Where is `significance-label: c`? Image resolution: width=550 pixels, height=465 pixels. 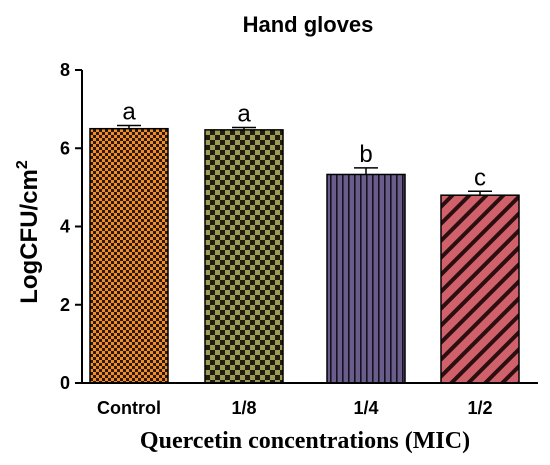 significance-label: c is located at coordinates (480, 177).